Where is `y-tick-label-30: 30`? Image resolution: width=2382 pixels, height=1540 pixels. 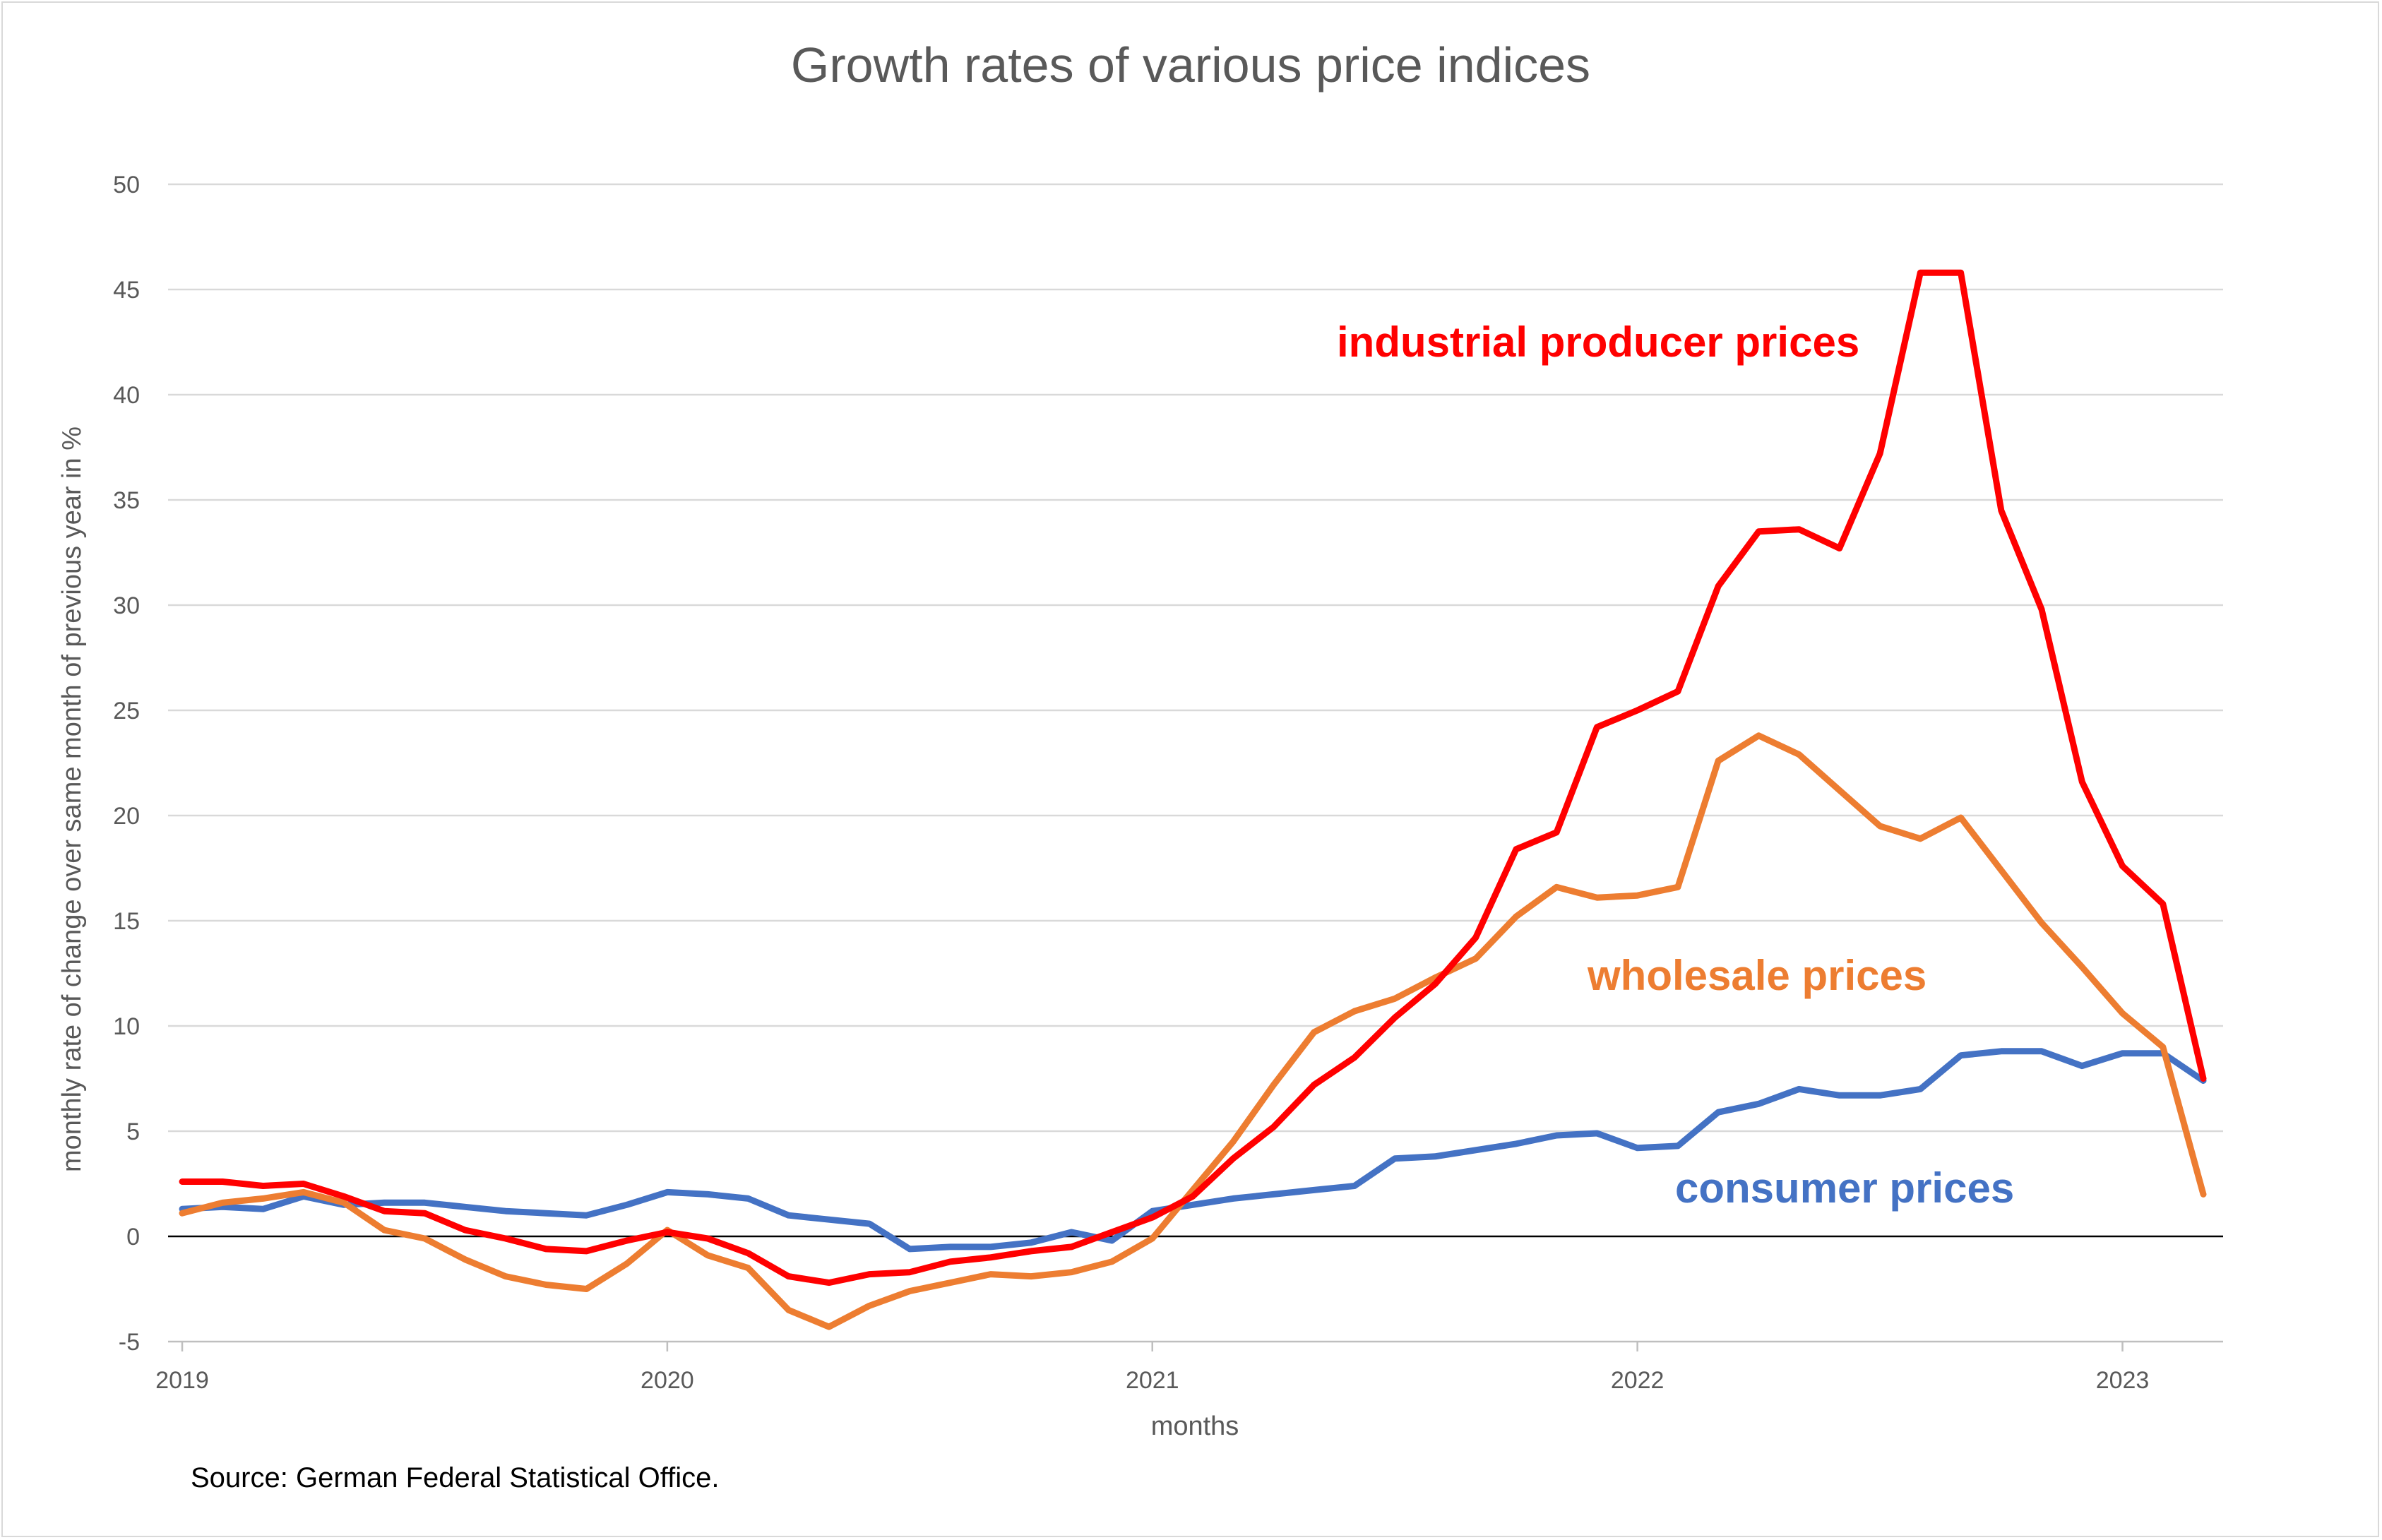
y-tick-label-30: 30 is located at coordinates (127, 605).